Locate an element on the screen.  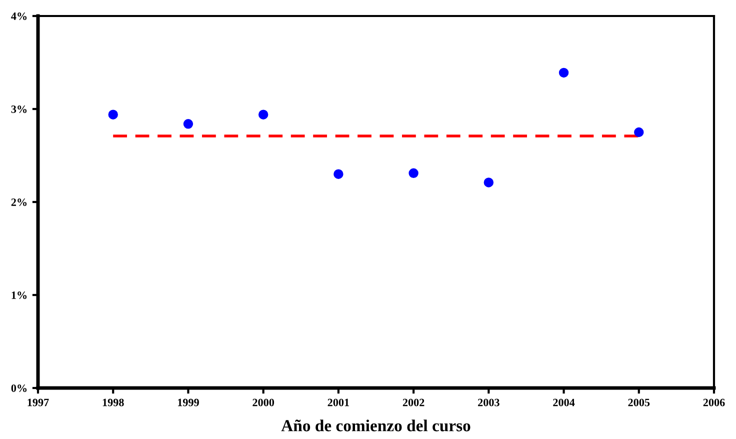
x-tick-label: 2004 is located at coordinates (564, 402).